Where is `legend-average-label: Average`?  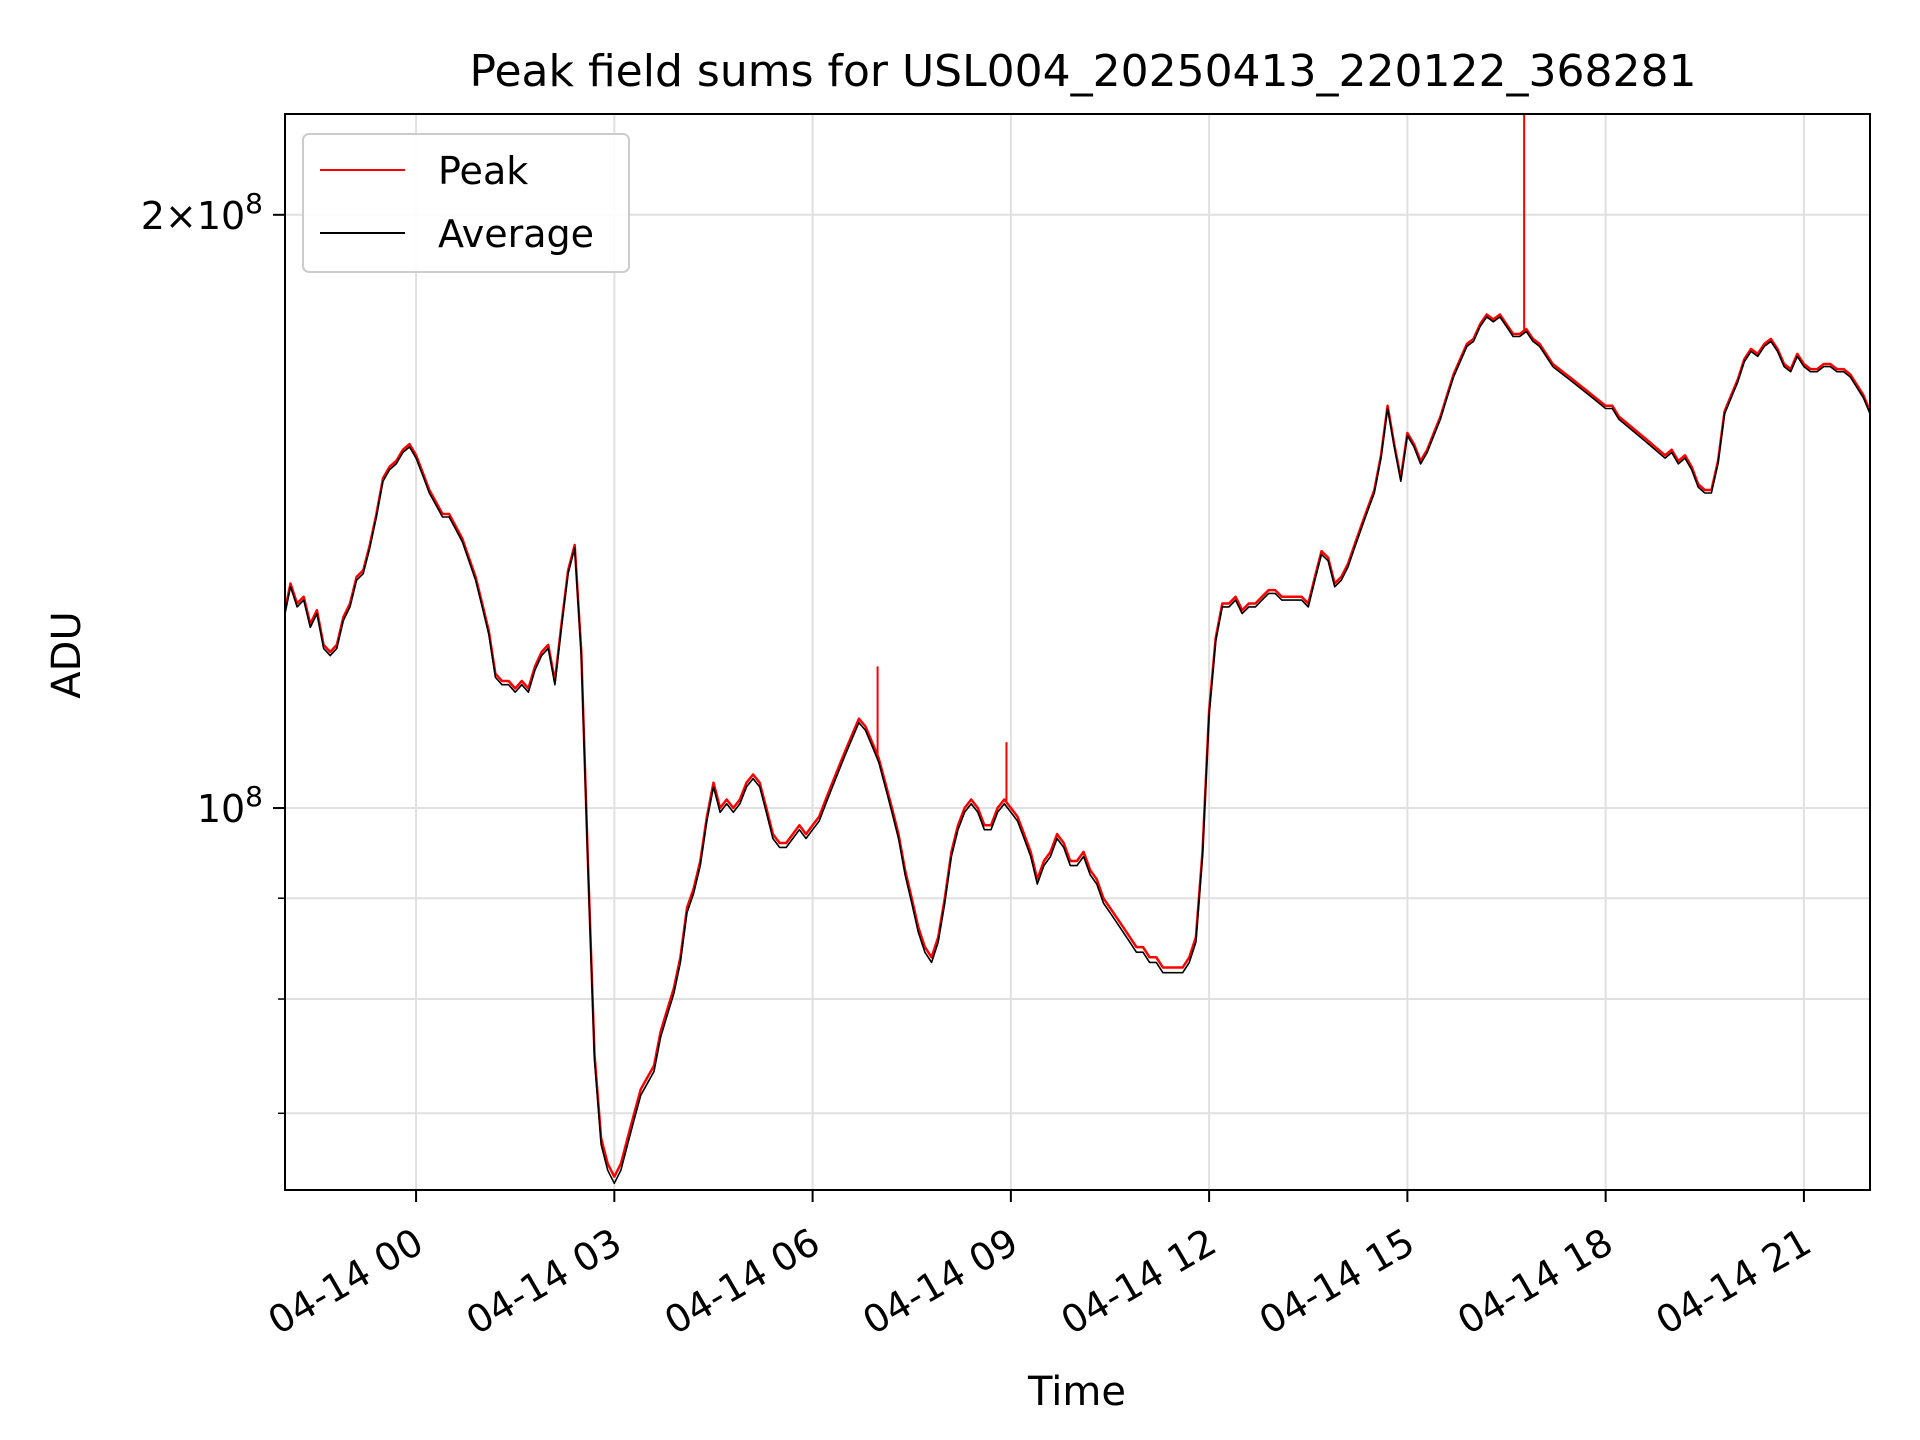 legend-average-label: Average is located at coordinates (516, 234).